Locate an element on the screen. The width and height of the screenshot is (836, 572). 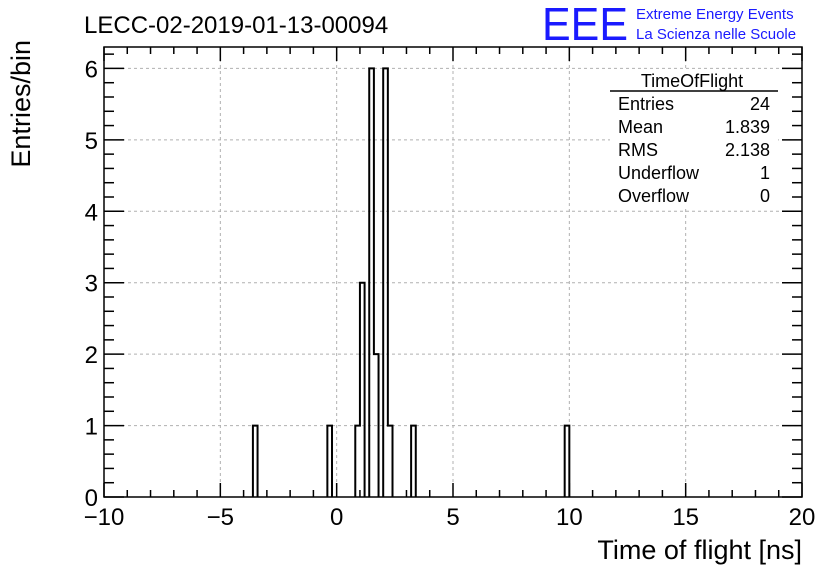
stats-box-bg is located at coordinates (694, 138).